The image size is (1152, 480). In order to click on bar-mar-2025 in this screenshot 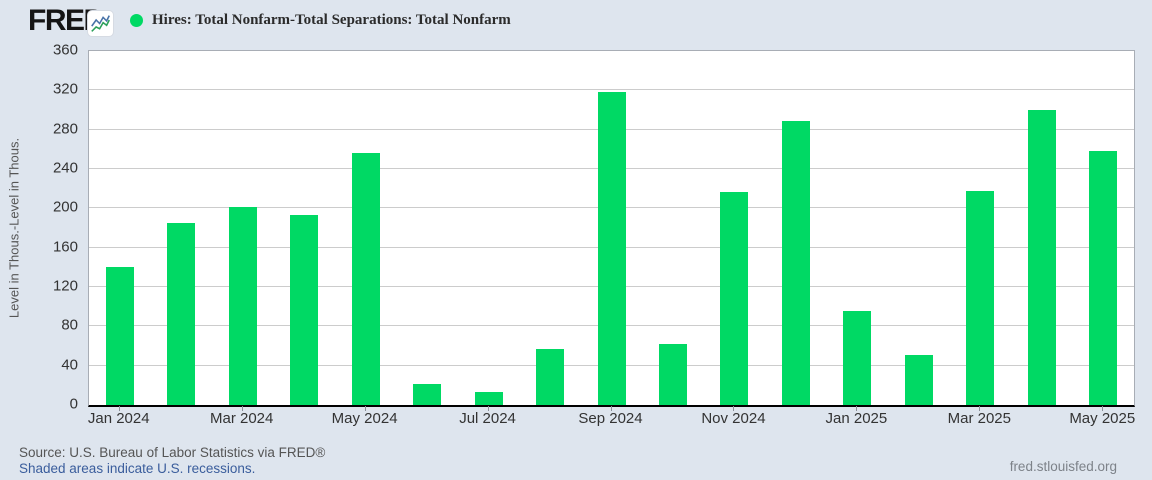, I will do `click(980, 297)`.